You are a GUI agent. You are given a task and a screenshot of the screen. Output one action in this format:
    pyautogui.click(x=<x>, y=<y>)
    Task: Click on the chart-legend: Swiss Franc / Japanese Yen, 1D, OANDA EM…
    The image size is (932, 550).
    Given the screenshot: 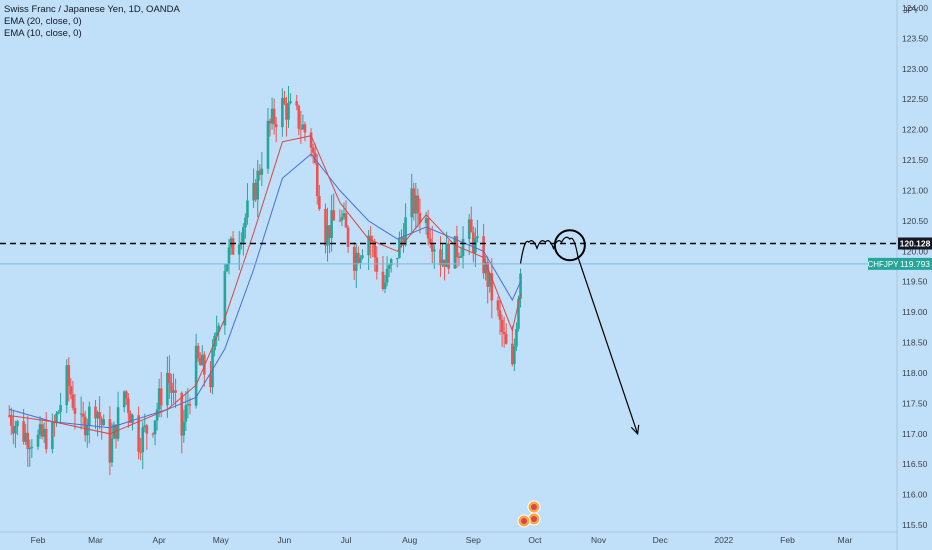 What is the action you would take?
    pyautogui.click(x=92, y=22)
    